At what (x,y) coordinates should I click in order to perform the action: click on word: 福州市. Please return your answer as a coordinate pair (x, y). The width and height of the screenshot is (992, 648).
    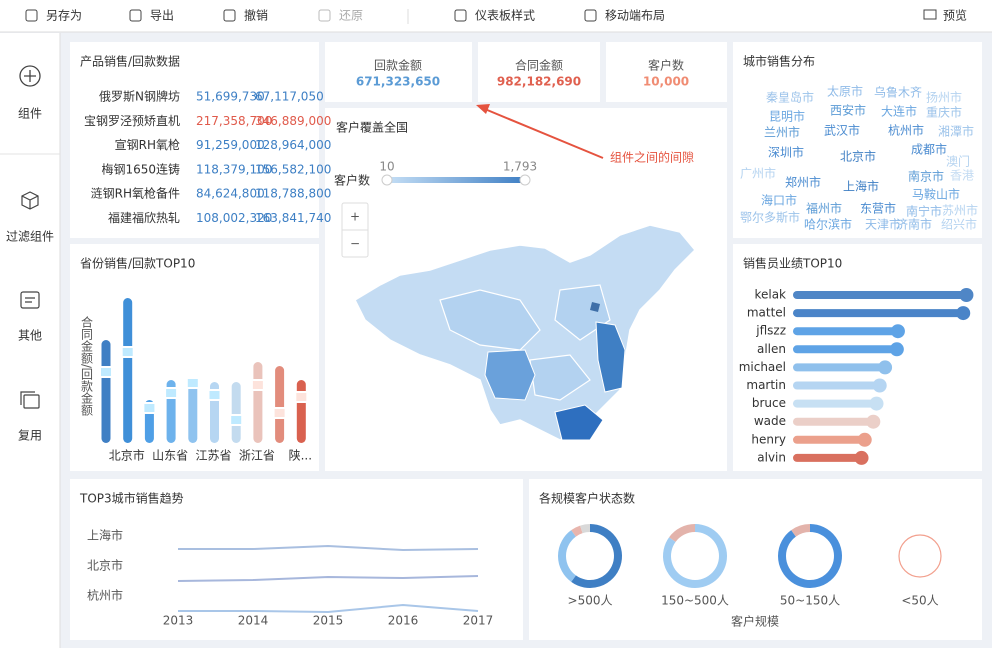
    Looking at the image, I should click on (824, 208).